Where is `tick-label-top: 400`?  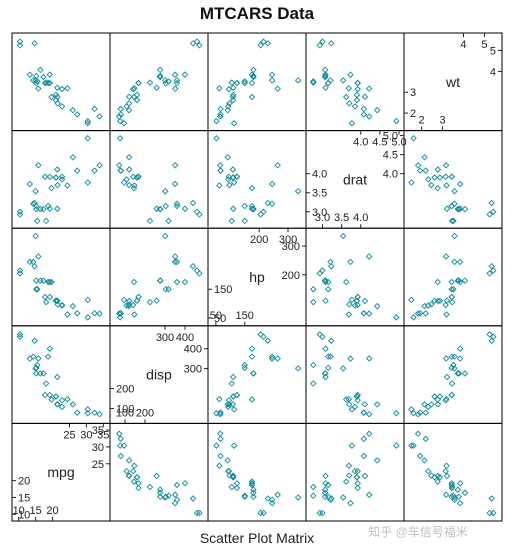 tick-label-top: 400 is located at coordinates (185, 338).